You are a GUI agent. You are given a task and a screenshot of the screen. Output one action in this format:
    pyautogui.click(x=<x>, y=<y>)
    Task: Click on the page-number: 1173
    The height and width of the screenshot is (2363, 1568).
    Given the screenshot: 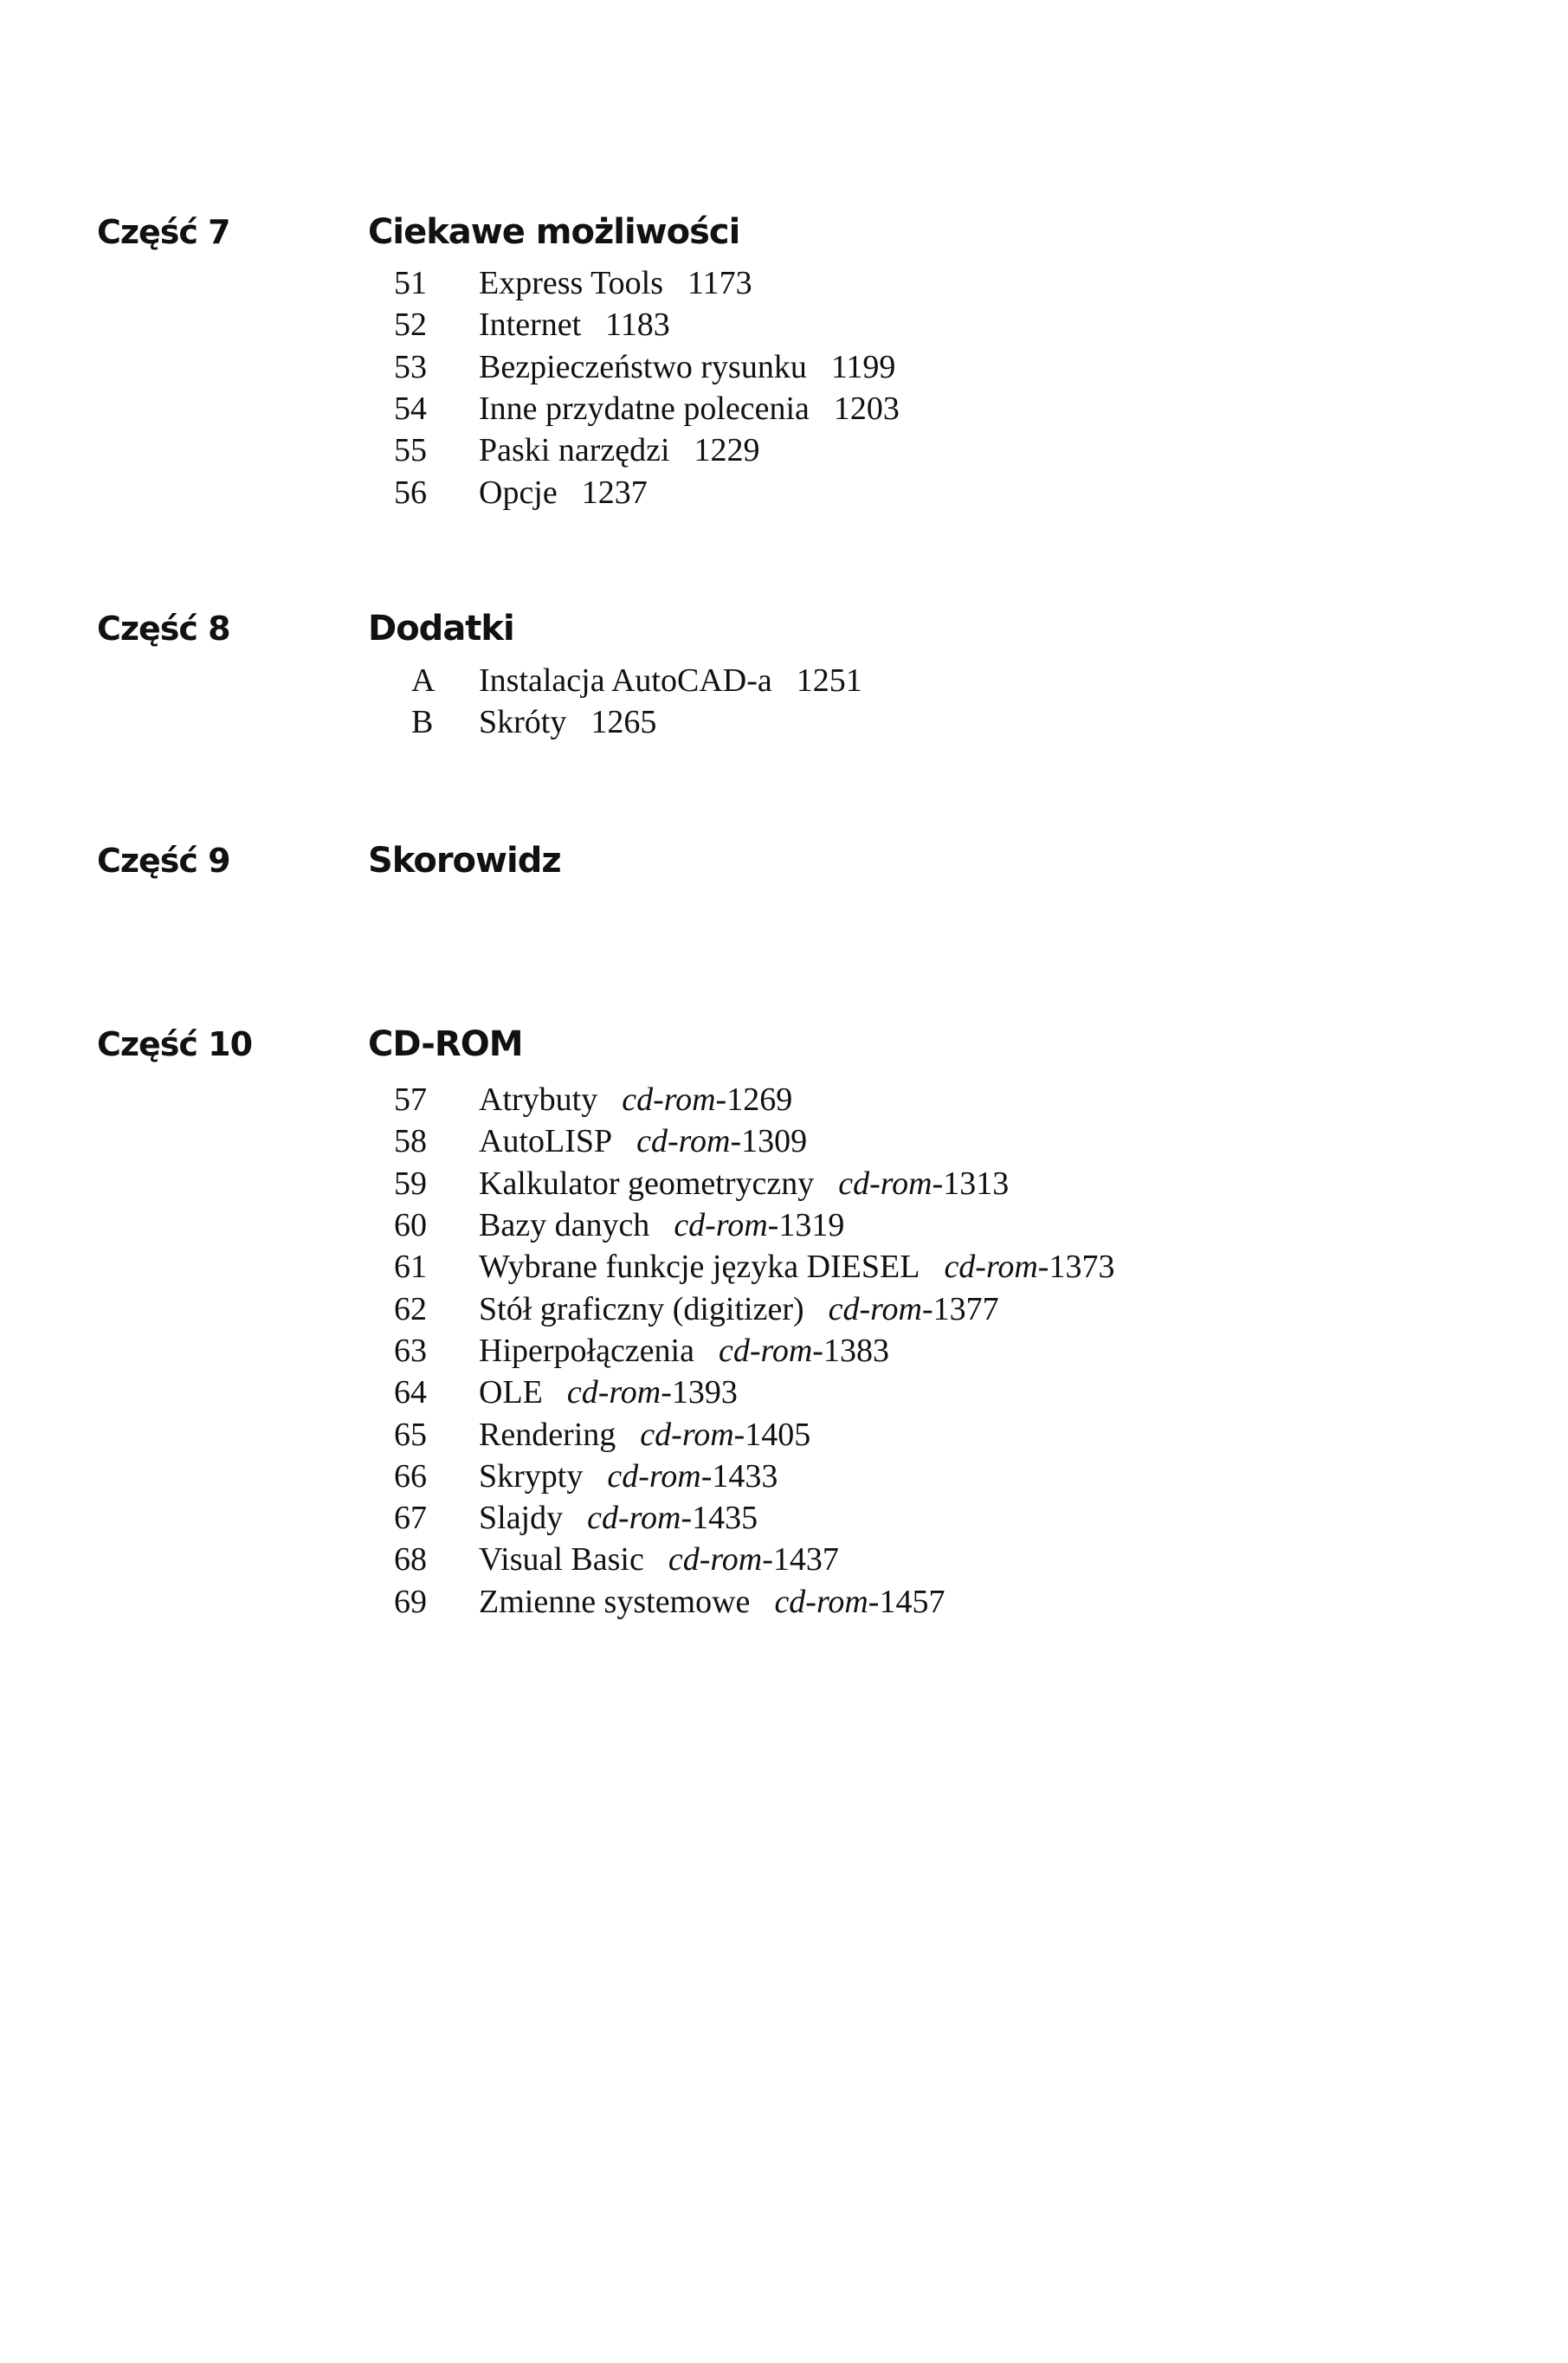 What is the action you would take?
    pyautogui.click(x=720, y=283)
    